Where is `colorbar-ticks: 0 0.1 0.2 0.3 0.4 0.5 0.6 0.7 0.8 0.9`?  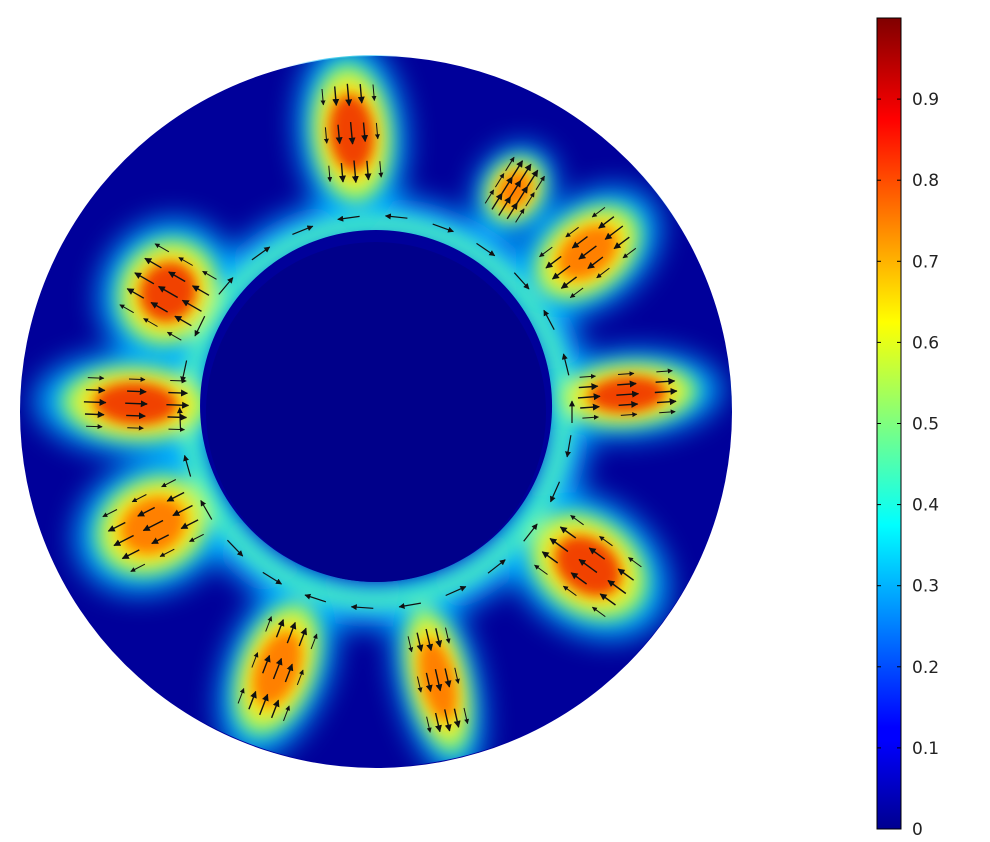 colorbar-ticks: 0 0.1 0.2 0.3 0.4 0.5 0.6 0.7 0.8 0.9 is located at coordinates (908, 465).